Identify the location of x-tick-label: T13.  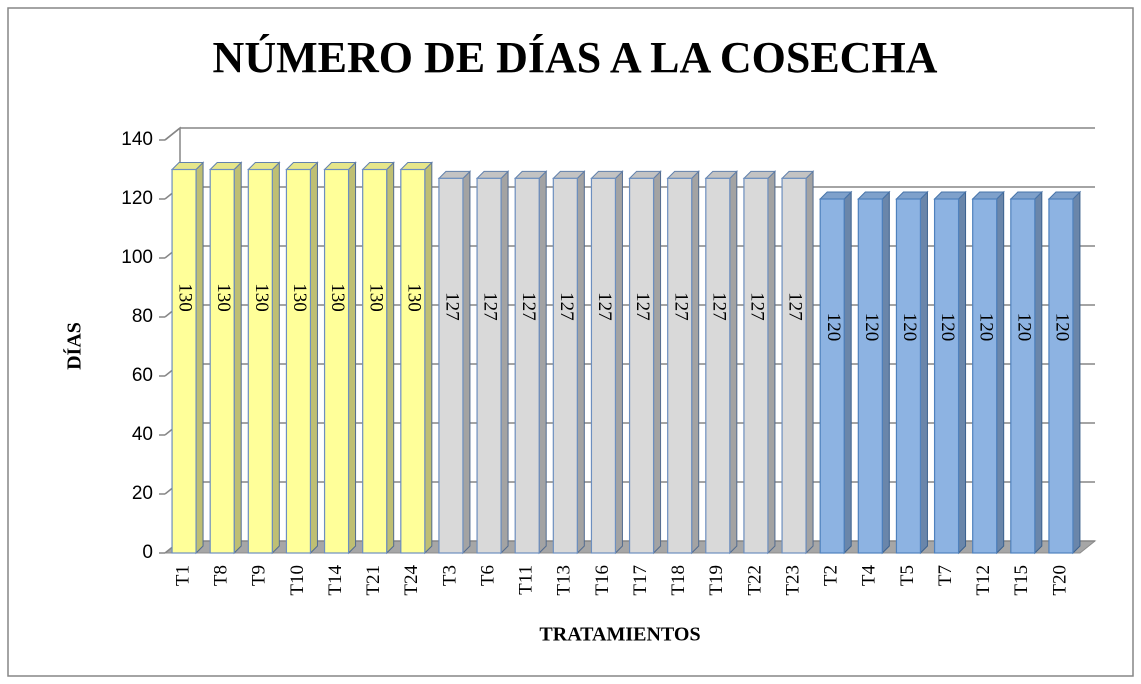
(564, 580).